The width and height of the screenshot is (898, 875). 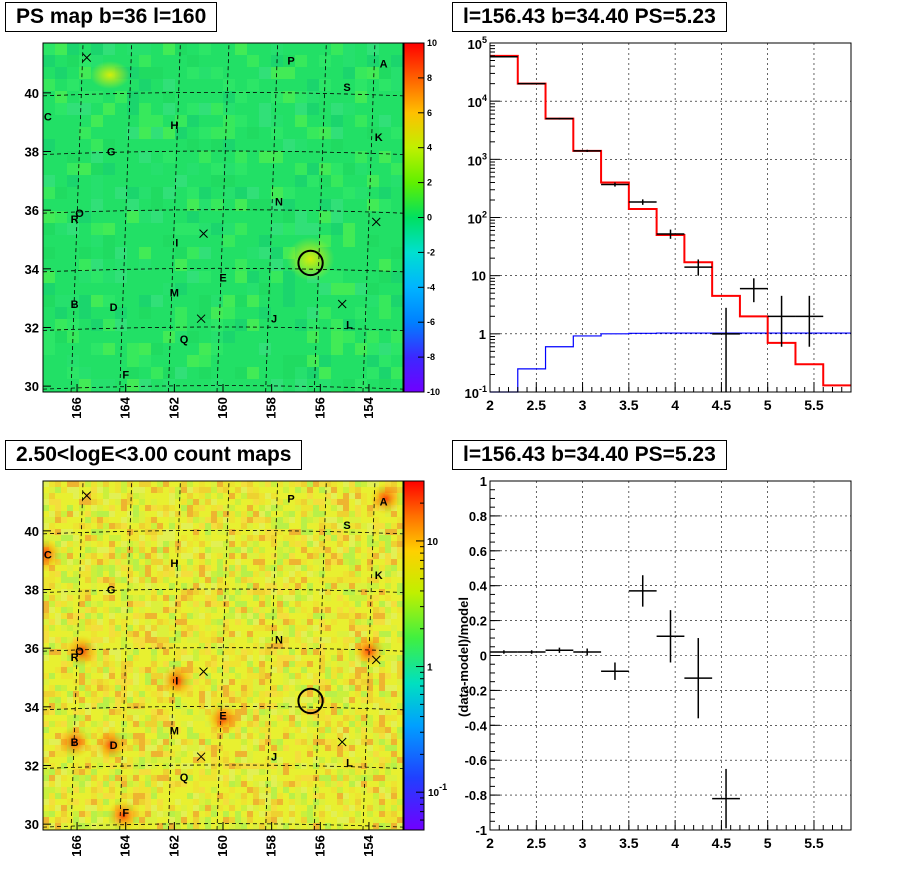 What do you see at coordinates (174, 731) in the screenshot?
I see `source-label: M` at bounding box center [174, 731].